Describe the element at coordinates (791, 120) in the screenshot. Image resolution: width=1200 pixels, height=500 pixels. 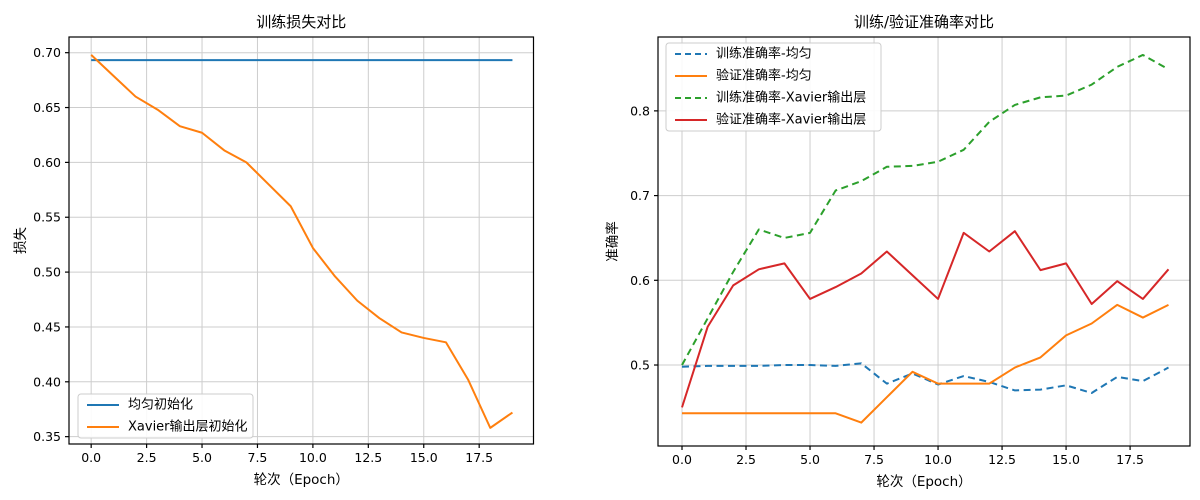
I see `legend-label-3: 验证准确率-Xavier输出层` at that location.